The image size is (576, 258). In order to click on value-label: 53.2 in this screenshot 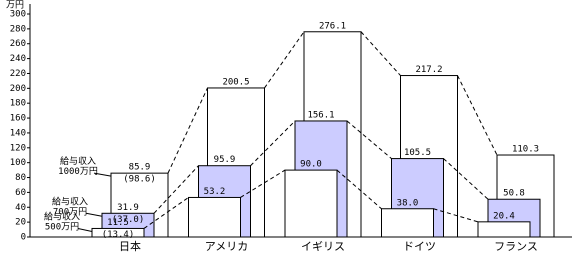, I will do `click(215, 192)`.